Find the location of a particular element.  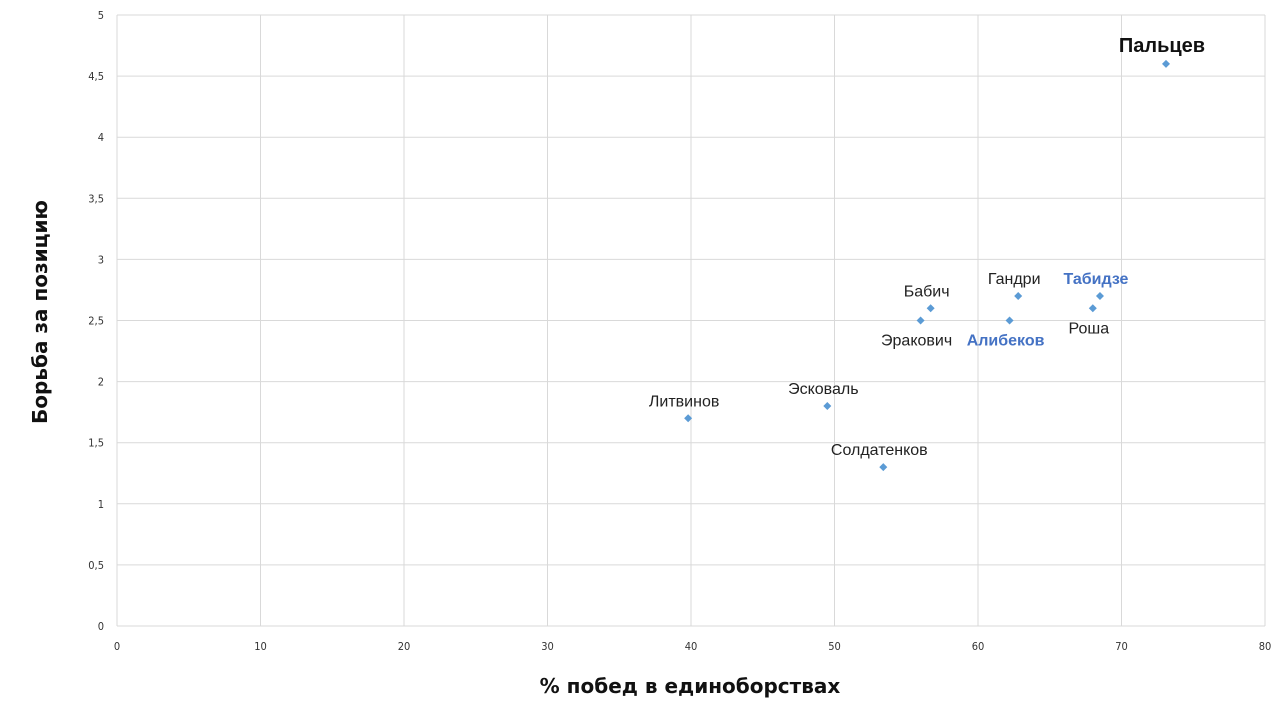

x-tick-label: 0 is located at coordinates (117, 646).